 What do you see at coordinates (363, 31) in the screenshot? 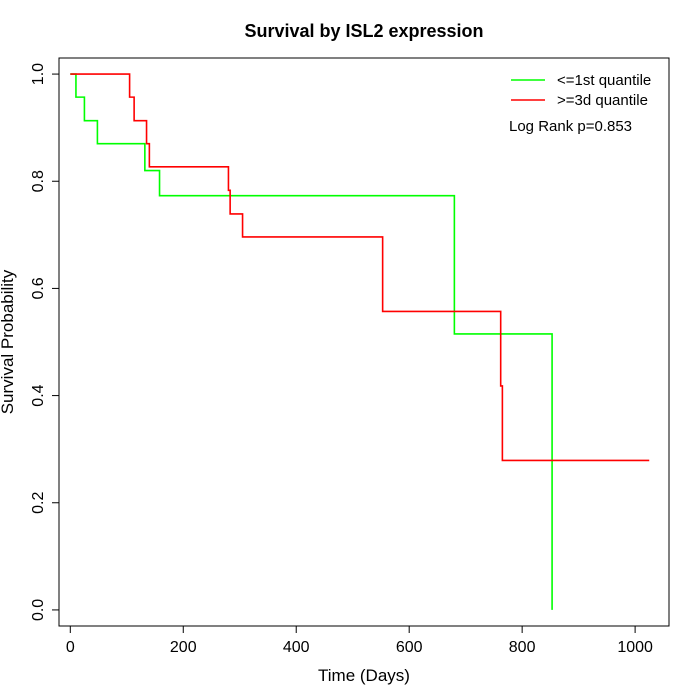
I see `chart-title: Survival by ISL2 expression` at bounding box center [363, 31].